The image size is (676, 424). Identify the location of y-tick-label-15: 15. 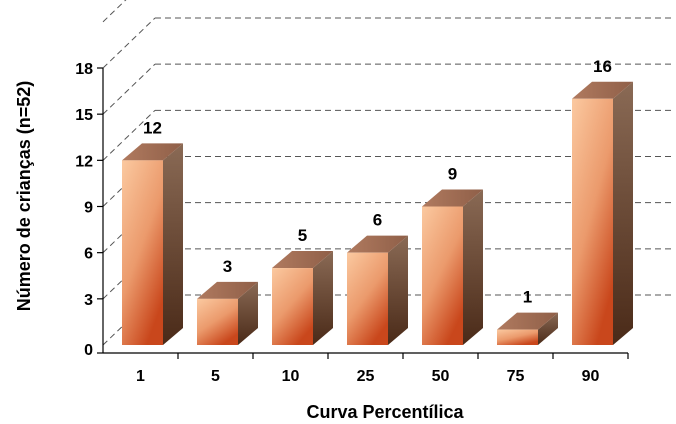
(84, 115).